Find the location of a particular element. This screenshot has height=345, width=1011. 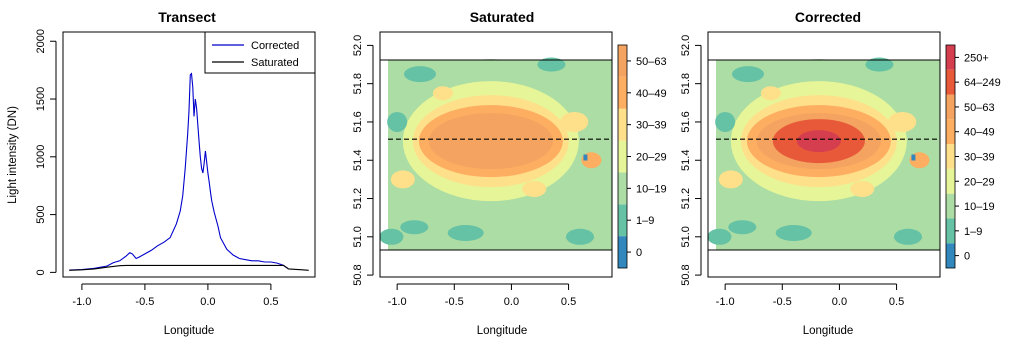

corrected-y-tick-label: 51.2 is located at coordinates (686, 198).